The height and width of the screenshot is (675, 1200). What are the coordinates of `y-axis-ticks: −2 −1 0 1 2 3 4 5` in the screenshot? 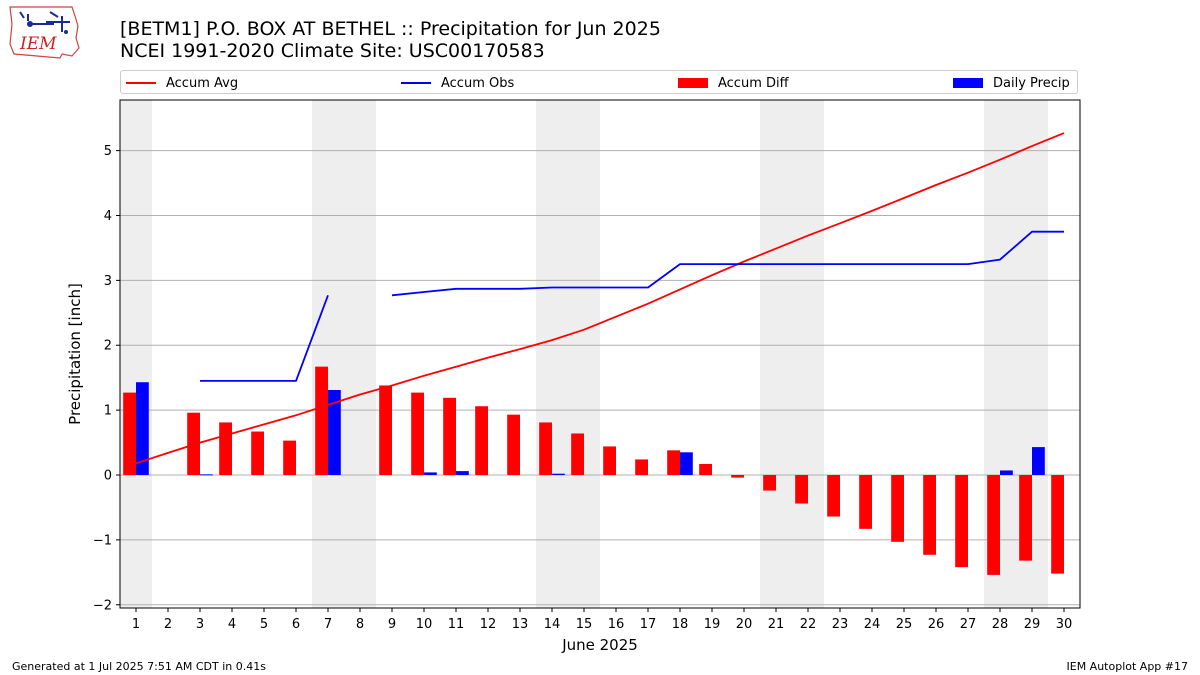 It's located at (106, 378).